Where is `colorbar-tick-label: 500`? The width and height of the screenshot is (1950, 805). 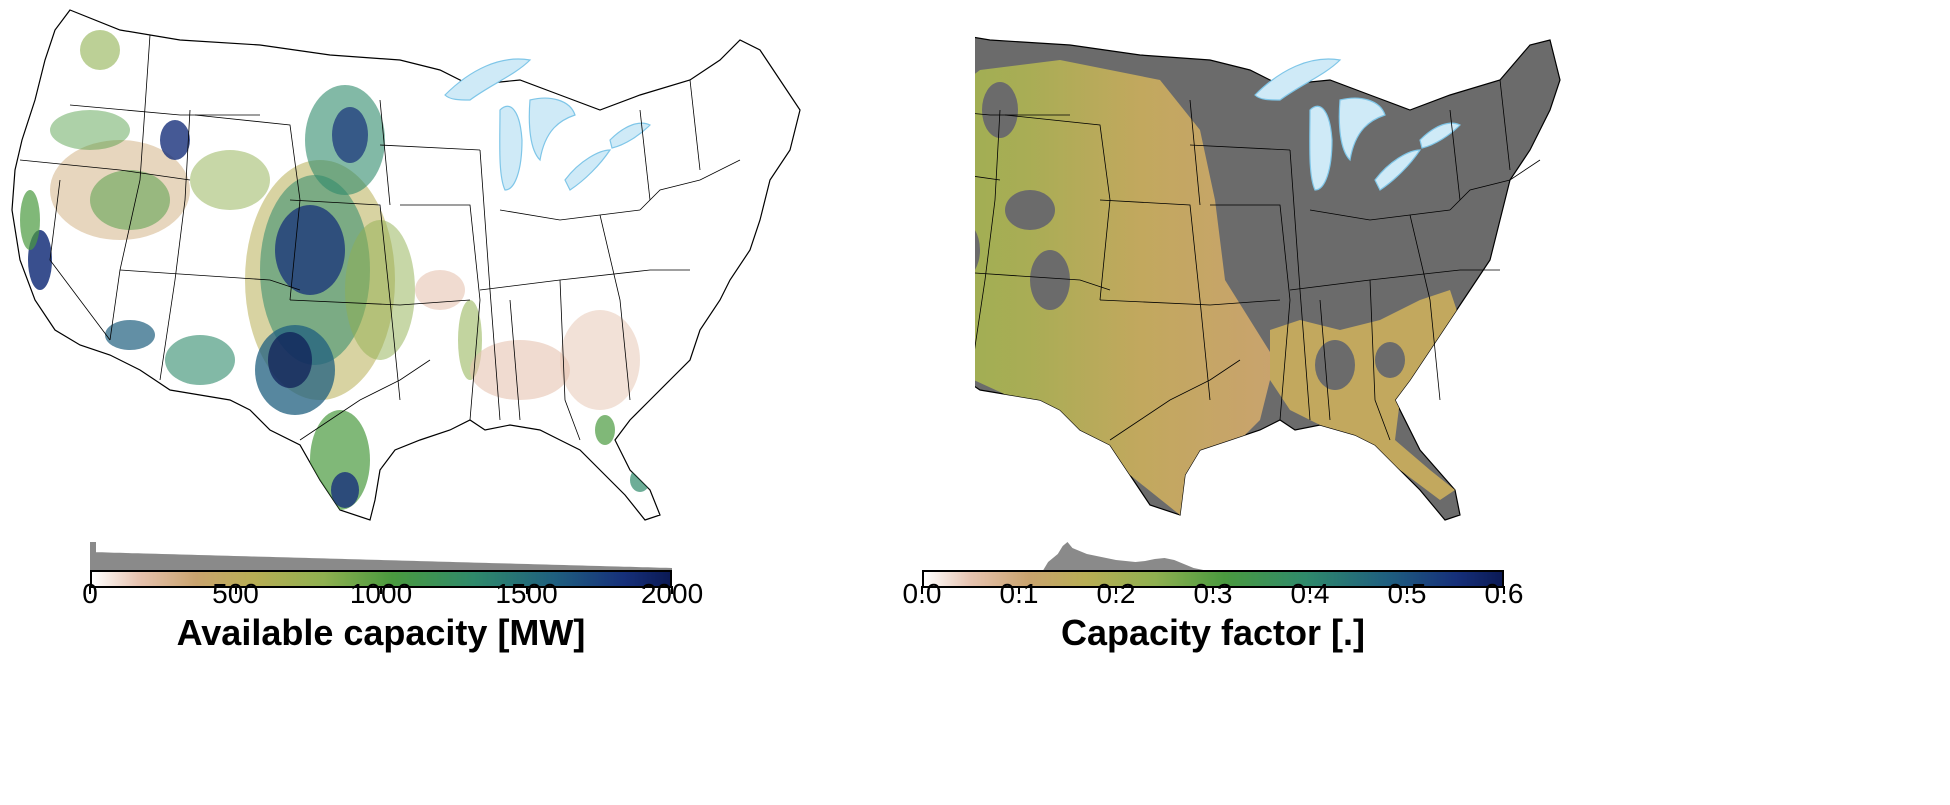 colorbar-tick-label: 500 is located at coordinates (235, 593).